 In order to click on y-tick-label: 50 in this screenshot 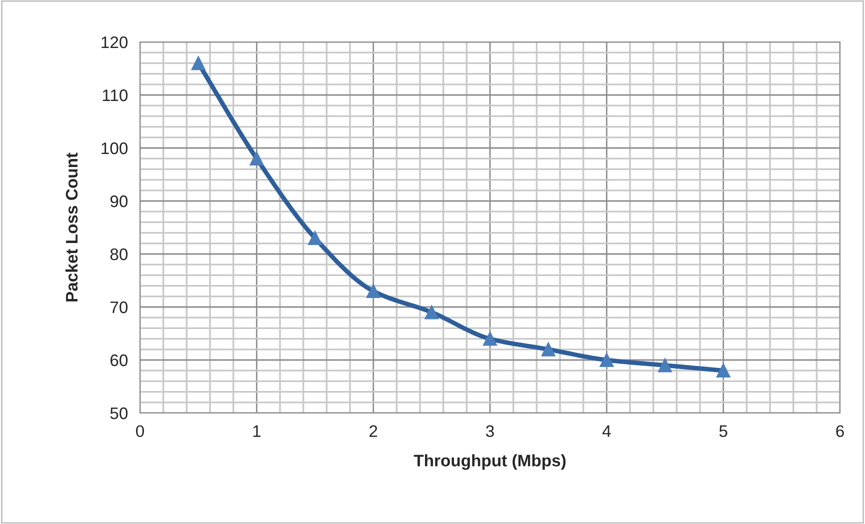, I will do `click(119, 413)`.